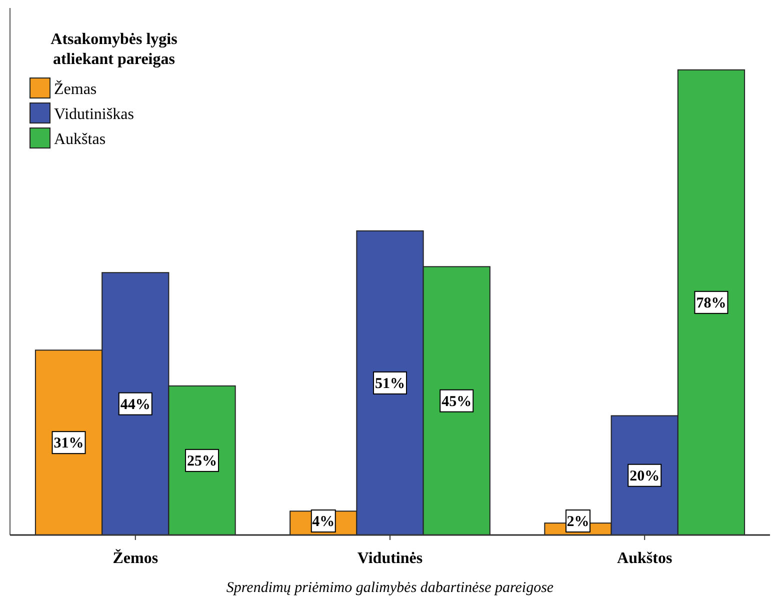 The image size is (771, 602). Describe the element at coordinates (644, 558) in the screenshot. I see `x-tick-label: Aukštos` at that location.